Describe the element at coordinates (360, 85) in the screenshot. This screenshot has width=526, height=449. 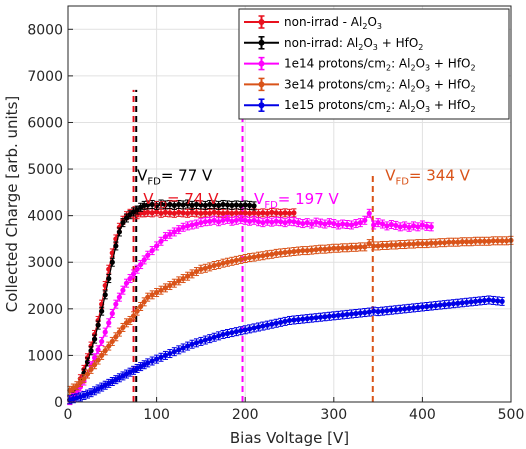
I see `legend-entry: 3e14 protons/cm2: Al2O3 + HfO2` at that location.